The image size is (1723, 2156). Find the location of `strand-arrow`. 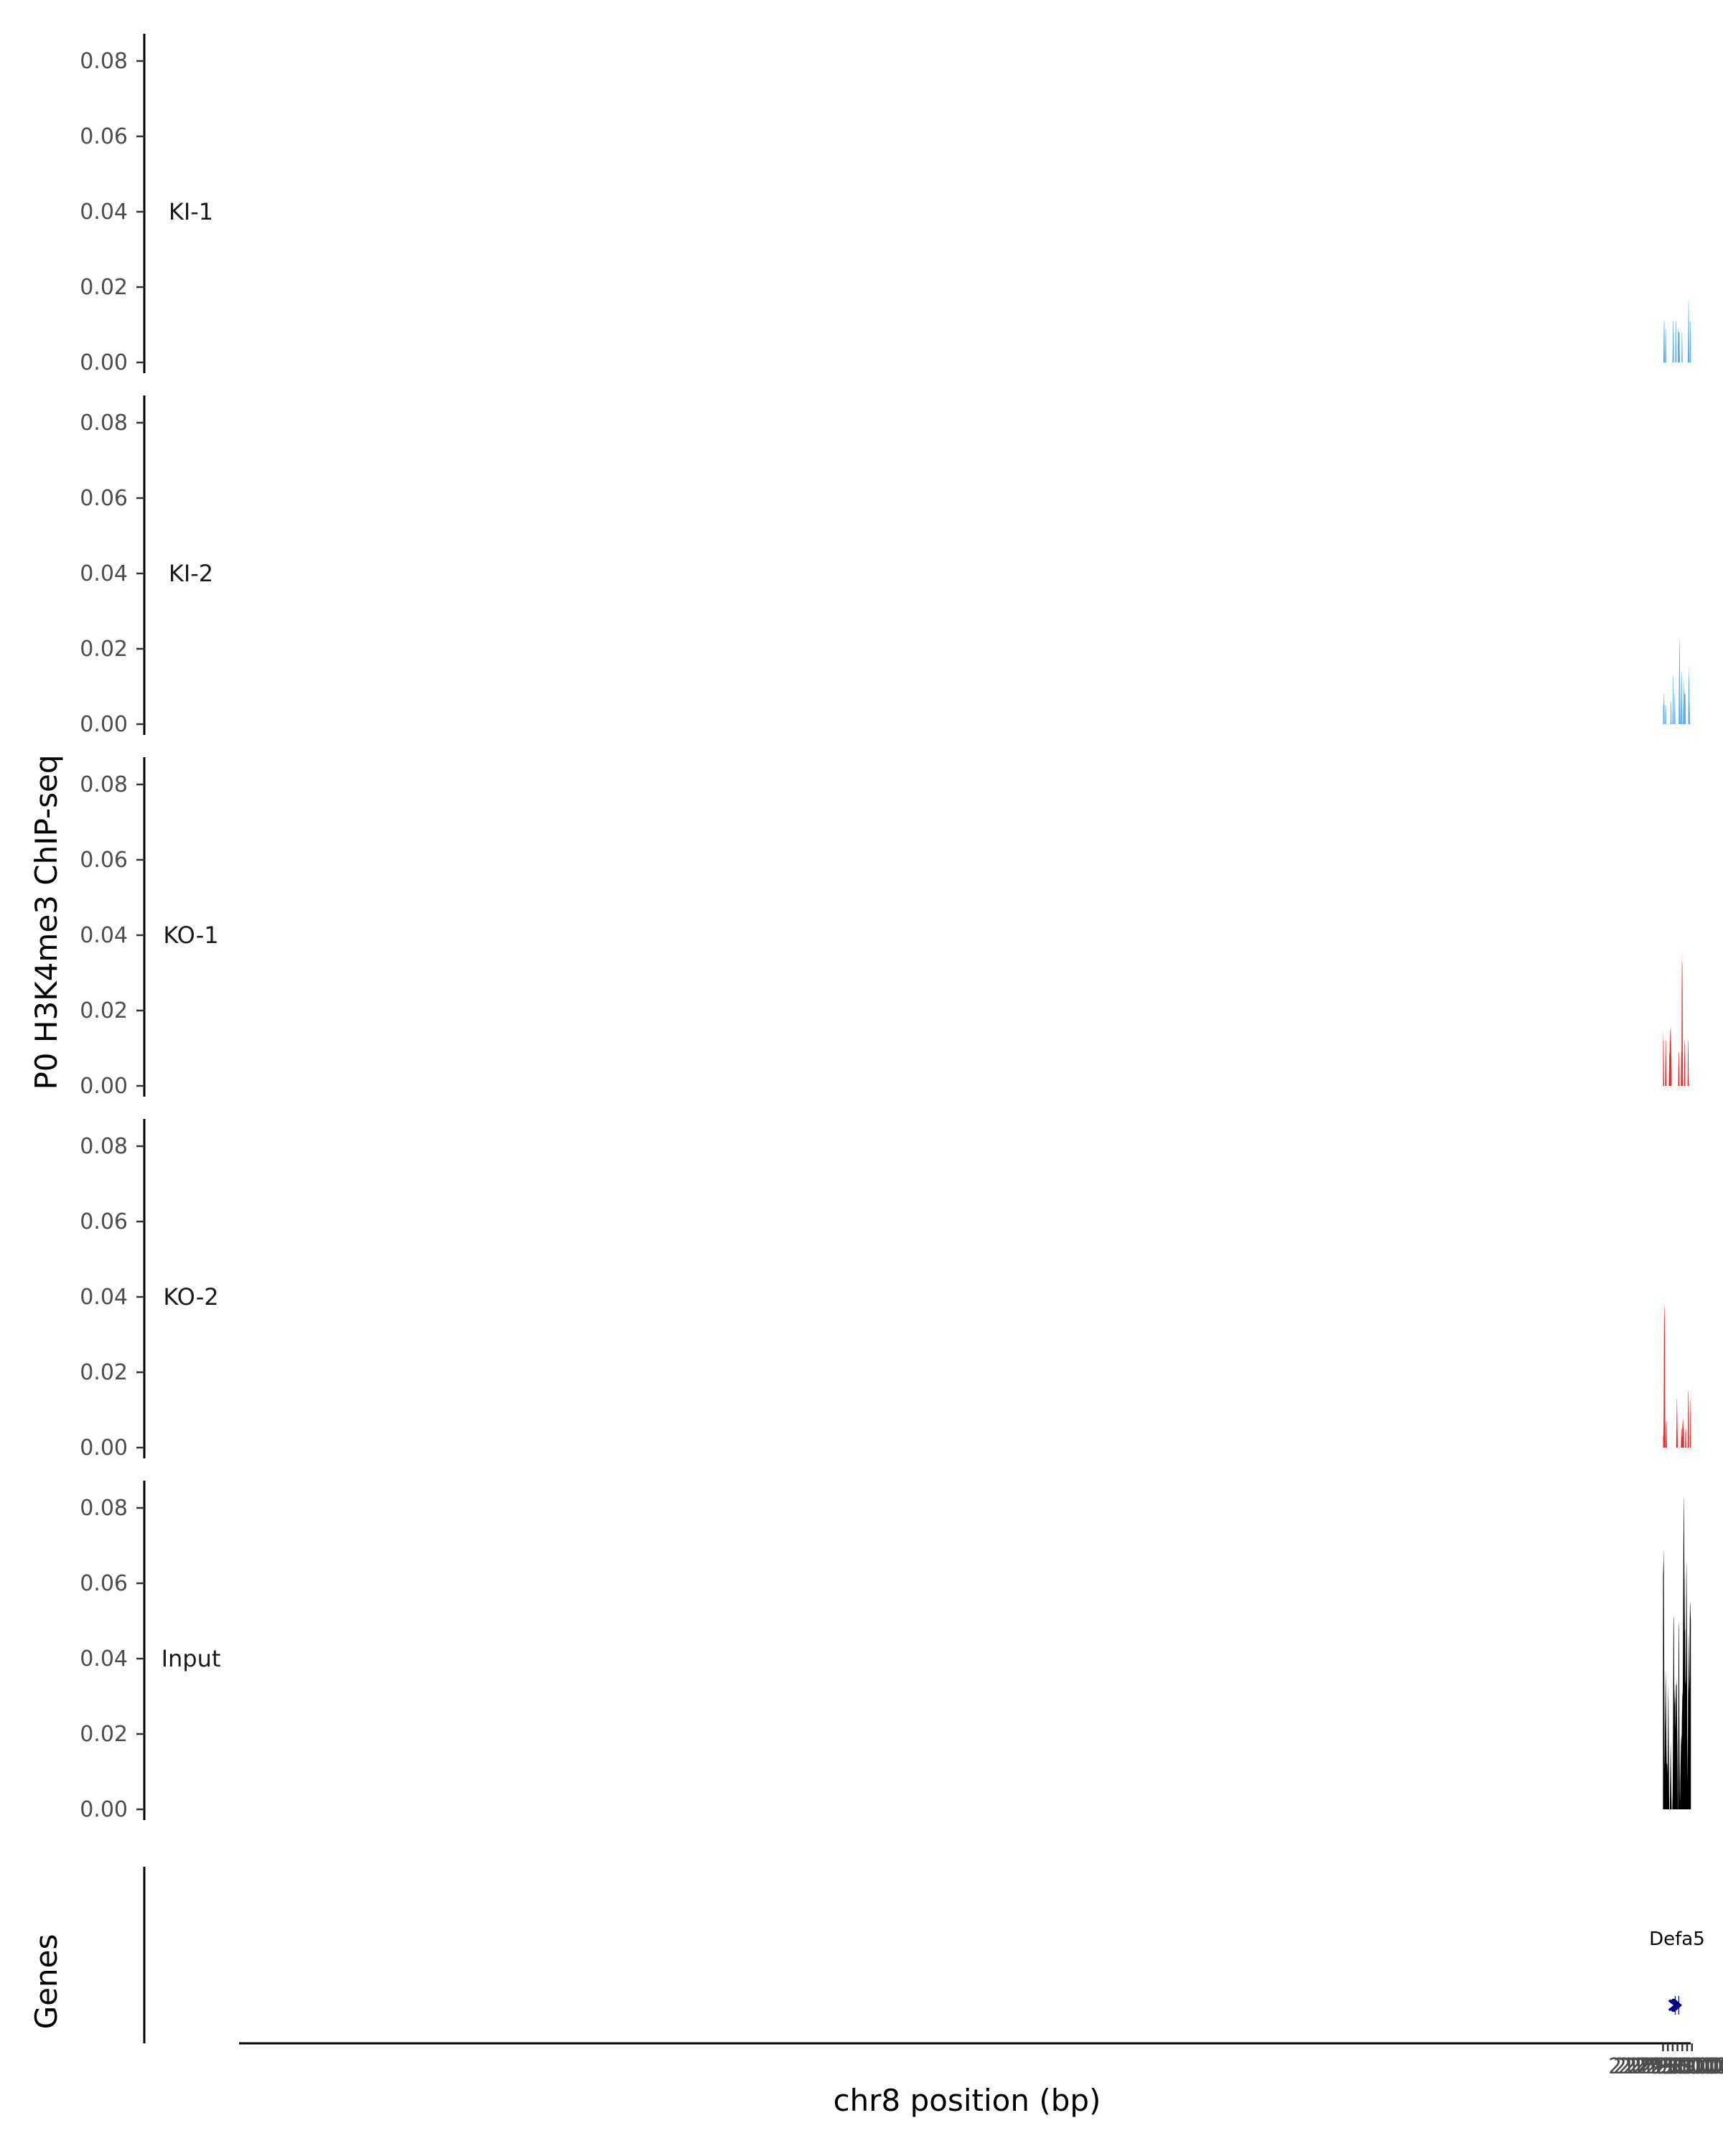

strand-arrow is located at coordinates (1678, 2005).